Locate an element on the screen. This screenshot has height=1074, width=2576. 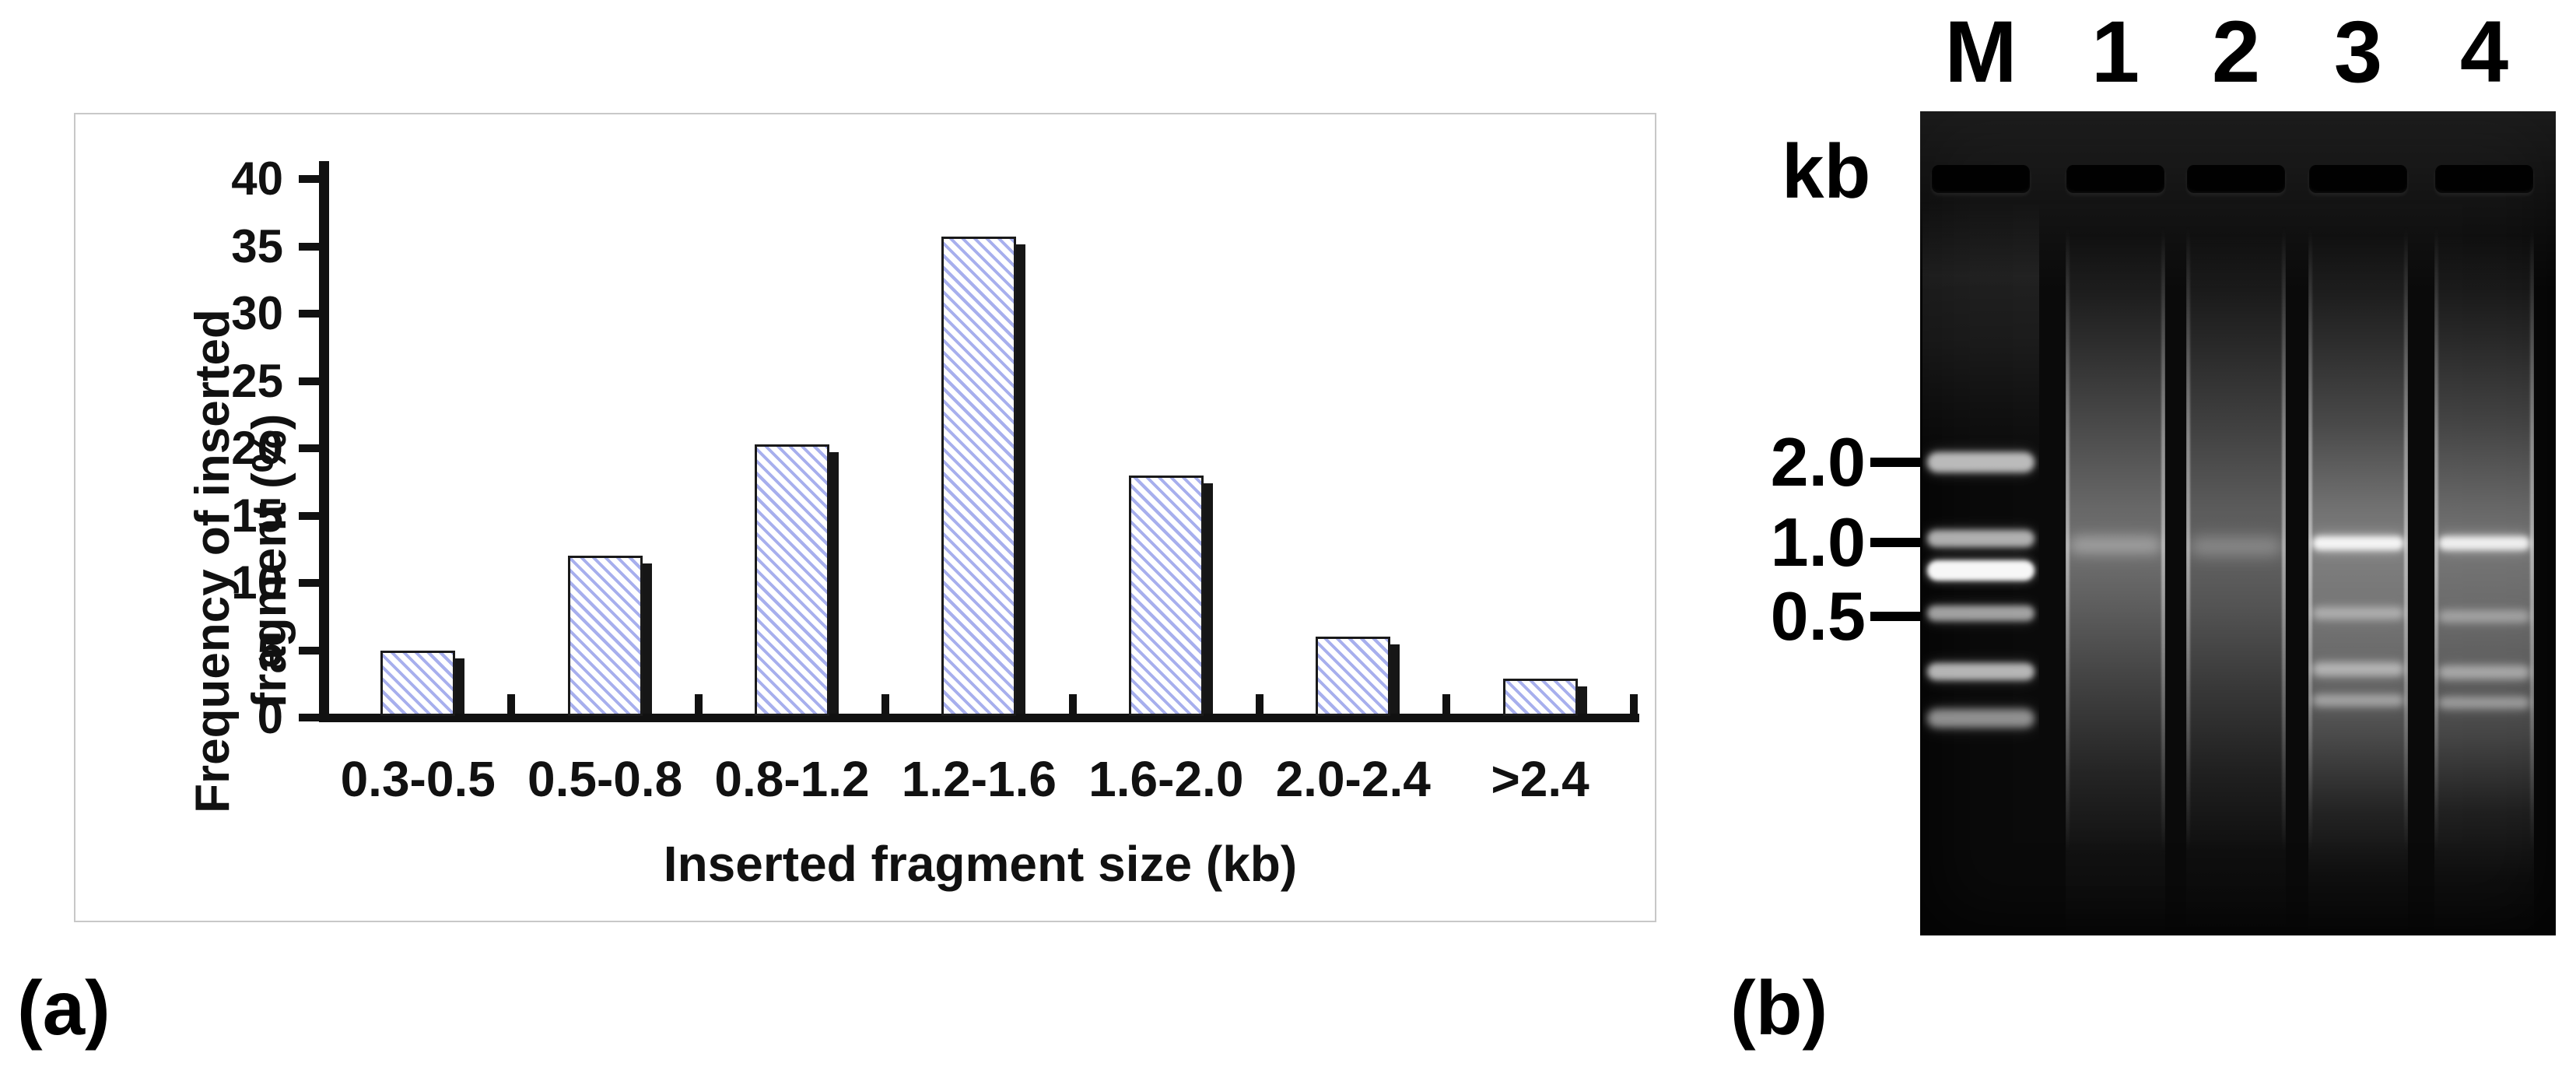
marker-dash-1.0 is located at coordinates (1895, 542).